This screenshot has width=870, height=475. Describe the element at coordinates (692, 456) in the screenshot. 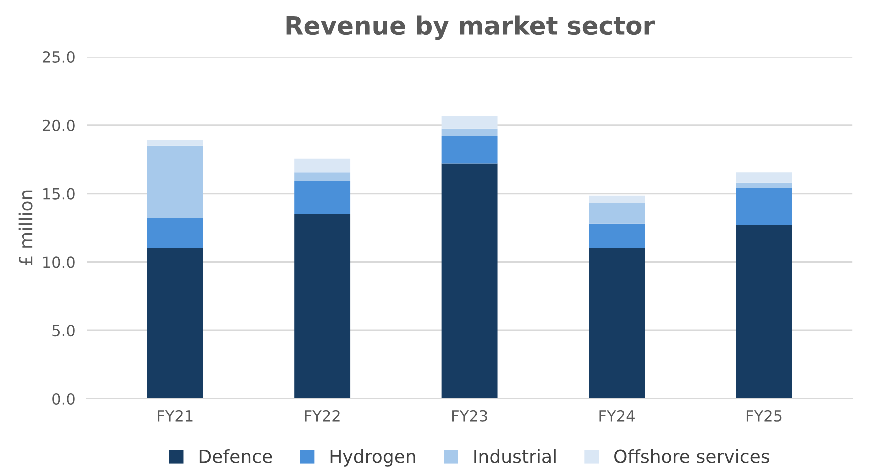

I see `legend-label: Offshore services` at that location.